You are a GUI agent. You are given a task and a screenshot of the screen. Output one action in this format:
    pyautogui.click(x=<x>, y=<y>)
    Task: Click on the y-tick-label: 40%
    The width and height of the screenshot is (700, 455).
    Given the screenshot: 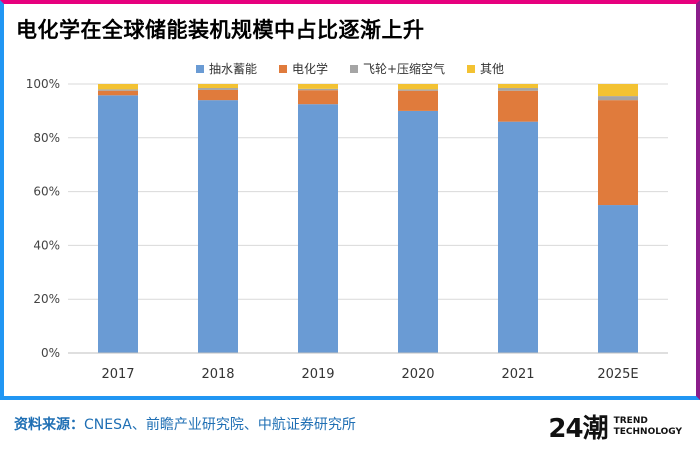 What is the action you would take?
    pyautogui.click(x=46, y=245)
    